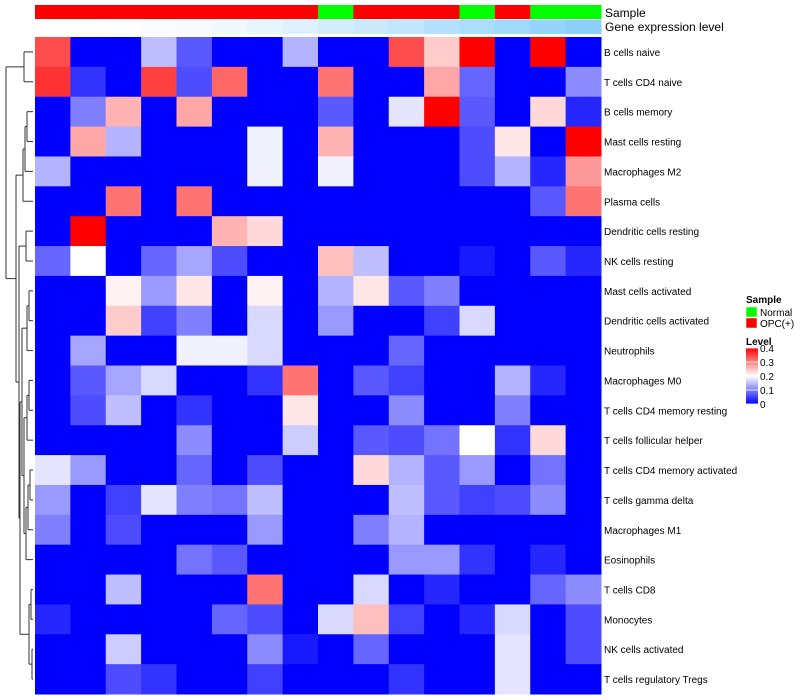 The width and height of the screenshot is (800, 700). I want to click on legend-level-tick-label: 0.2, so click(767, 377).